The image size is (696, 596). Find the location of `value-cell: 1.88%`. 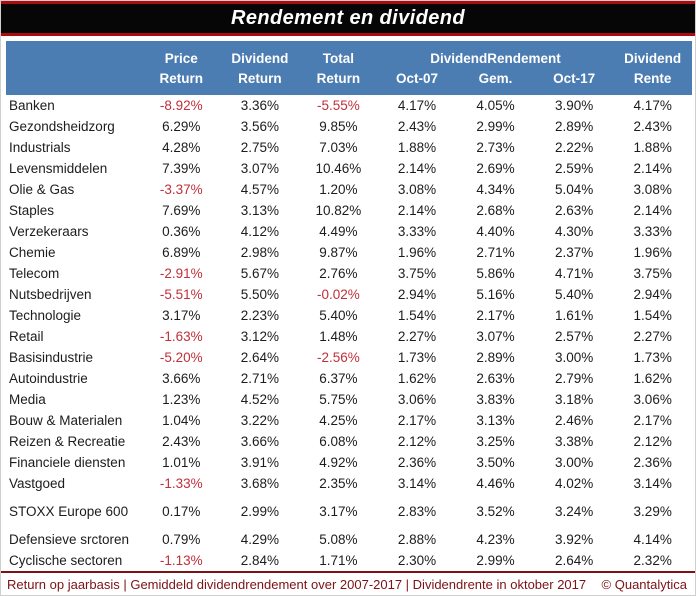

value-cell: 1.88% is located at coordinates (417, 147).